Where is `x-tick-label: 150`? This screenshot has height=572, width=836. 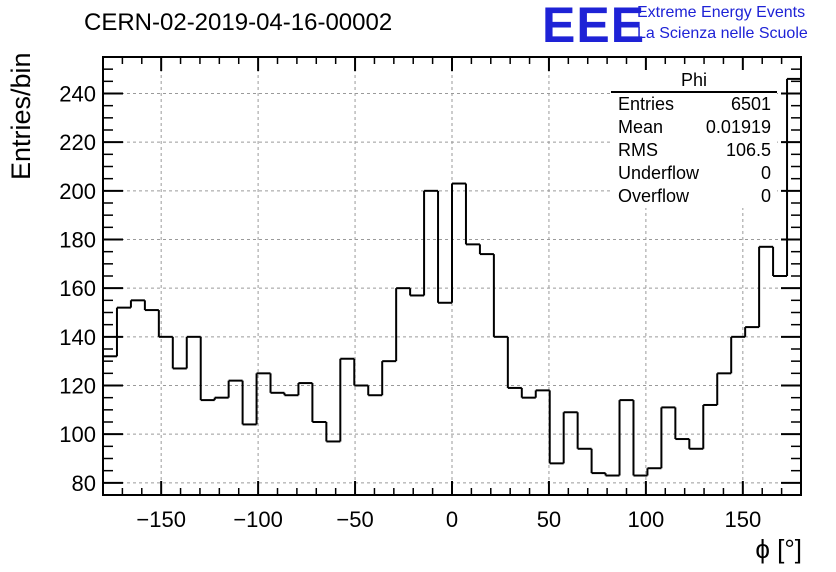
x-tick-label: 150 is located at coordinates (742, 519).